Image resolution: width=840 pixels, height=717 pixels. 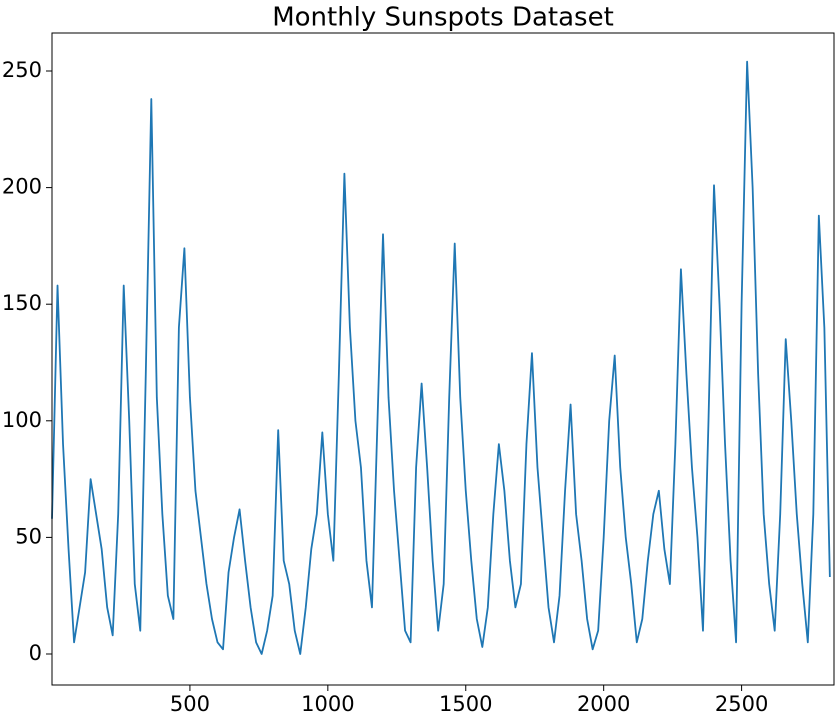 I want to click on y-tick-label: 0, so click(x=35, y=653).